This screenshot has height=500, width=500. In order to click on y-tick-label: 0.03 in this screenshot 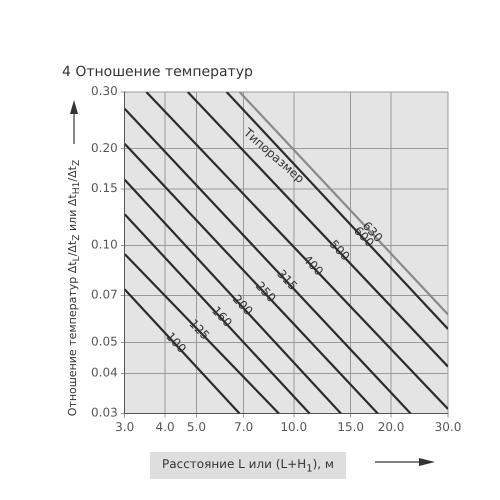, I will do `click(104, 413)`.